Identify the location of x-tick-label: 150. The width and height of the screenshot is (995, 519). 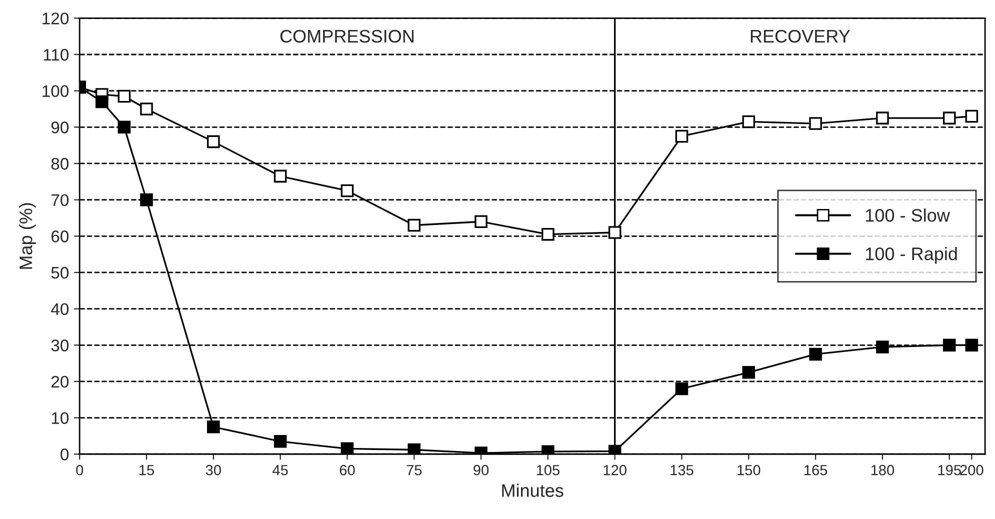
(749, 470).